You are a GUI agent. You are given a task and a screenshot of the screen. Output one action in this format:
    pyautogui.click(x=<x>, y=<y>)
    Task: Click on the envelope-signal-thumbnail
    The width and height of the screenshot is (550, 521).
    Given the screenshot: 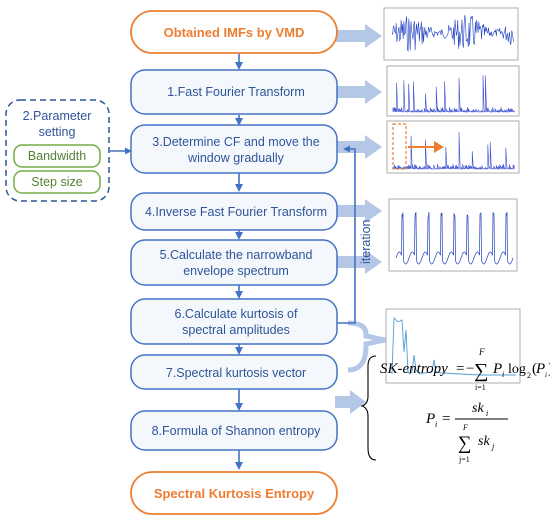 What is the action you would take?
    pyautogui.click(x=453, y=235)
    